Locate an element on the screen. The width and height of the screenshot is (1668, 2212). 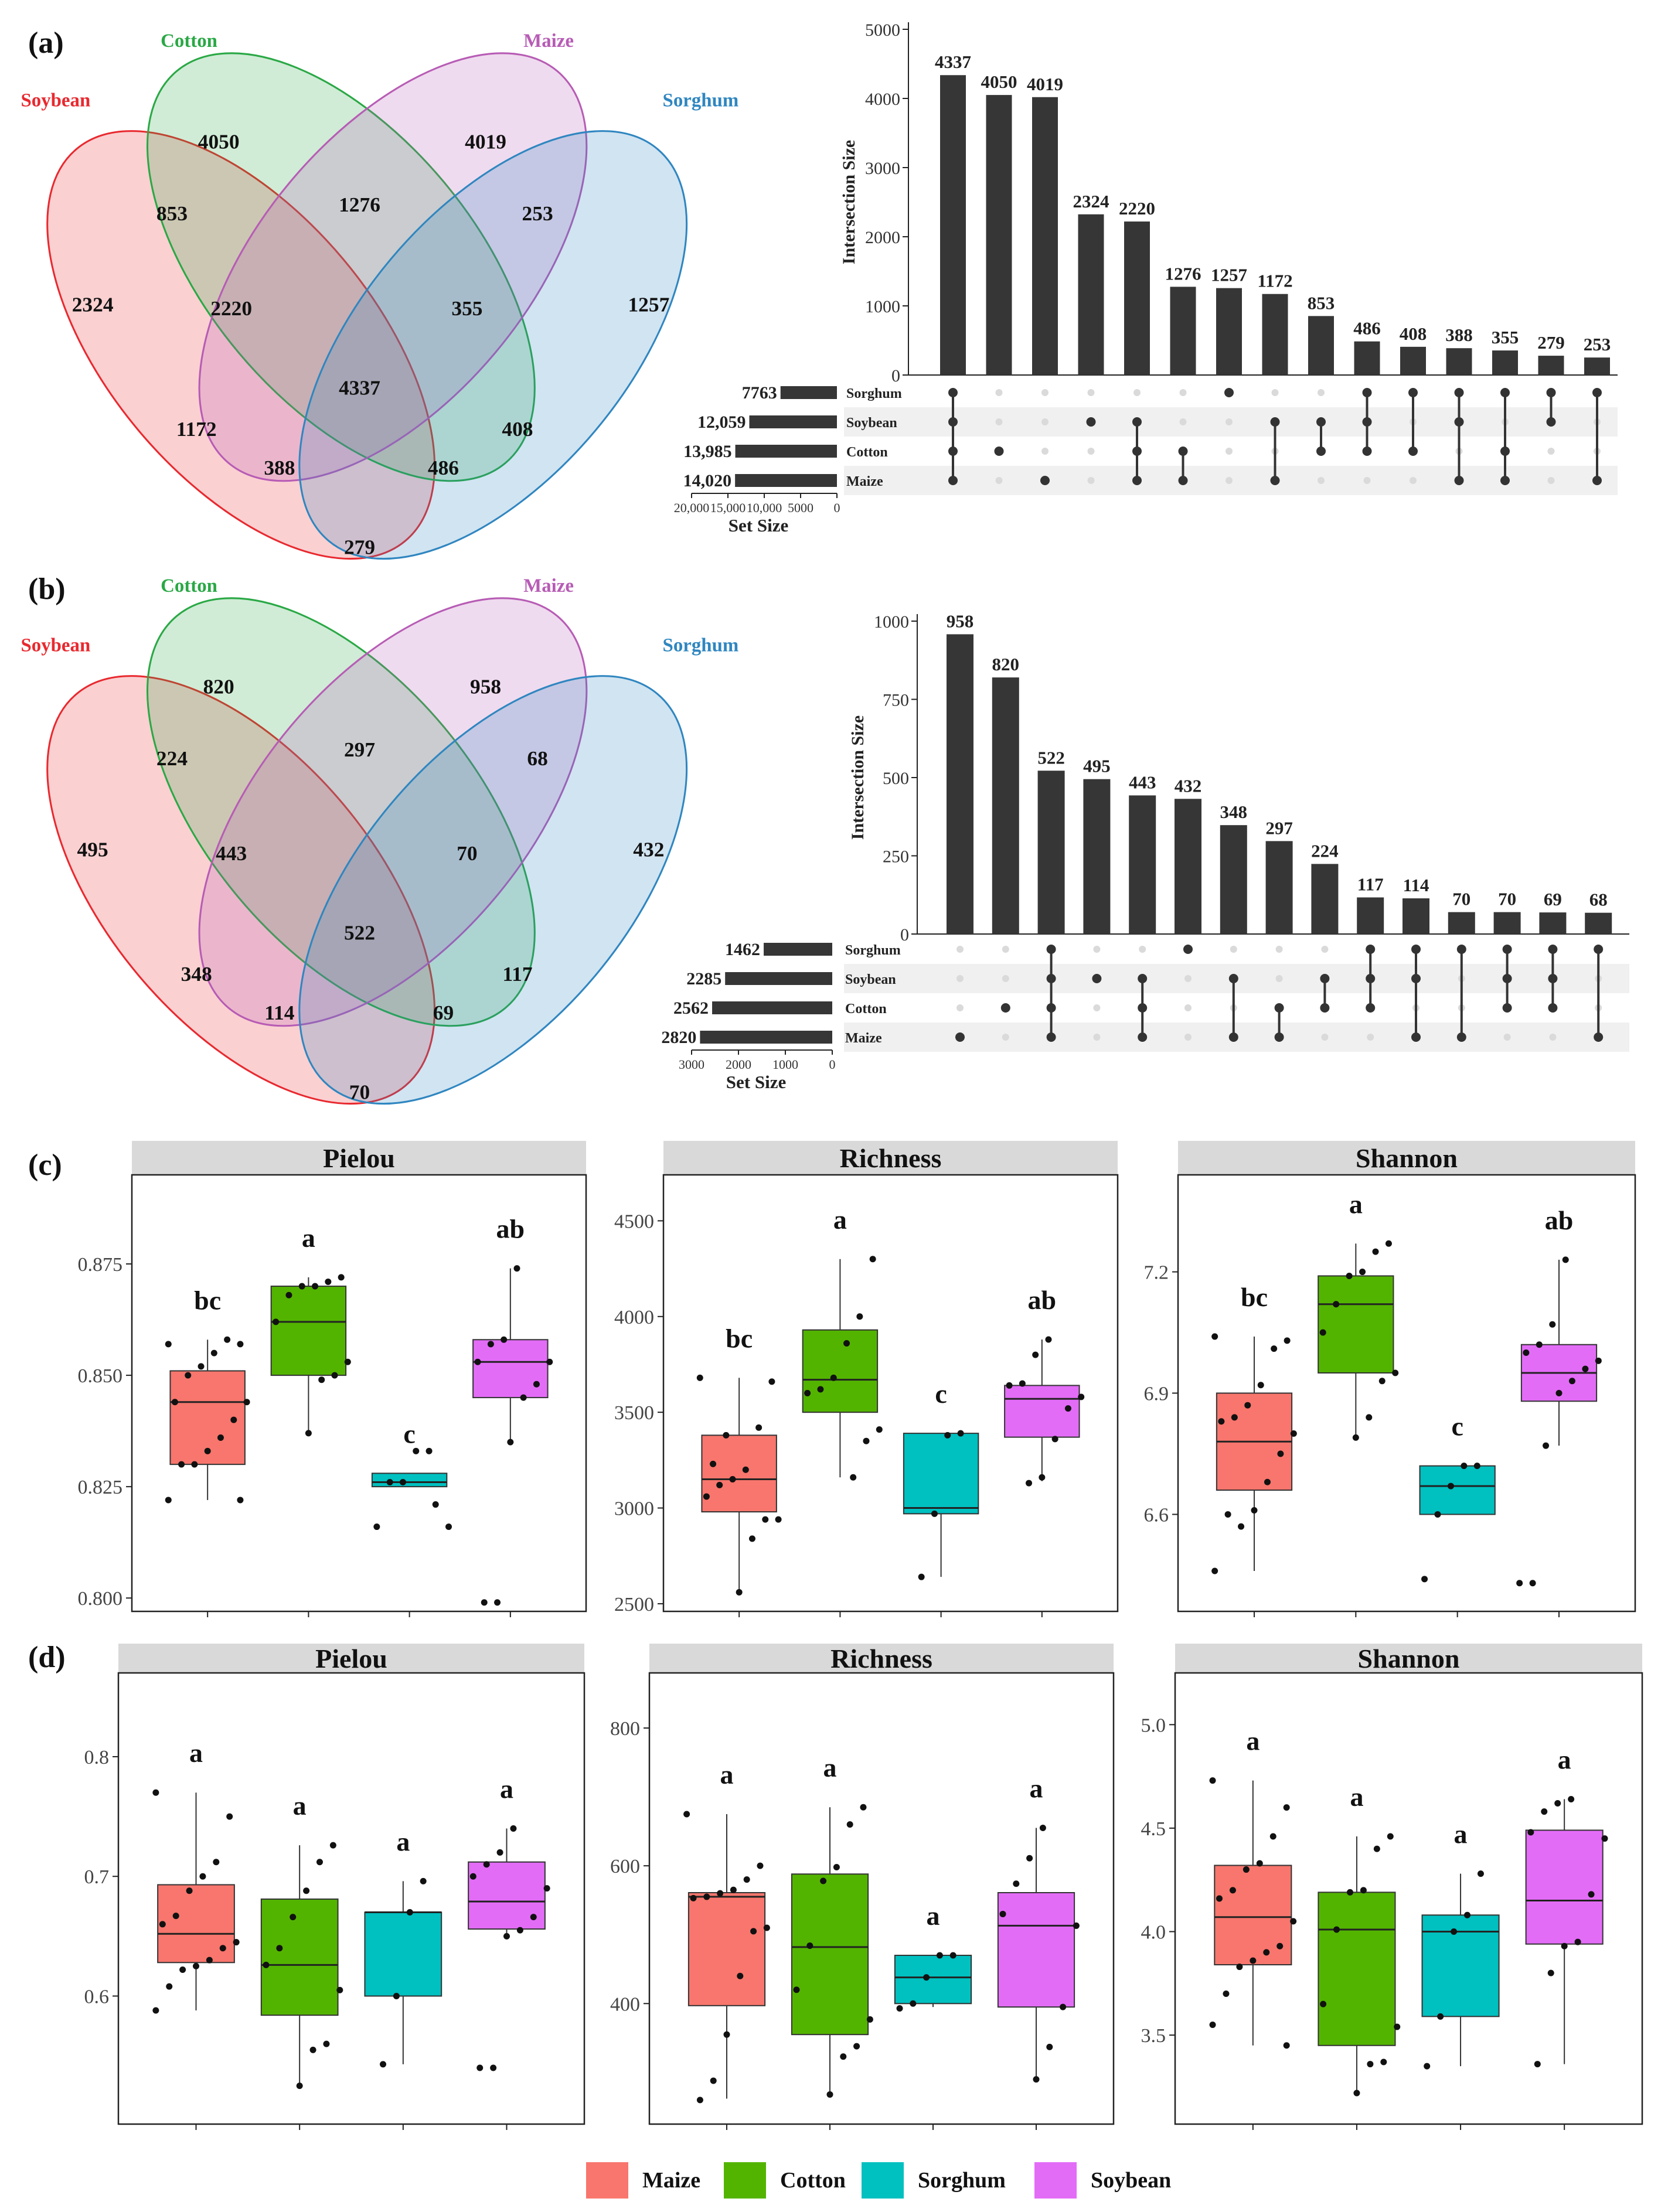
upset-bar-label: 486 is located at coordinates (1367, 328).